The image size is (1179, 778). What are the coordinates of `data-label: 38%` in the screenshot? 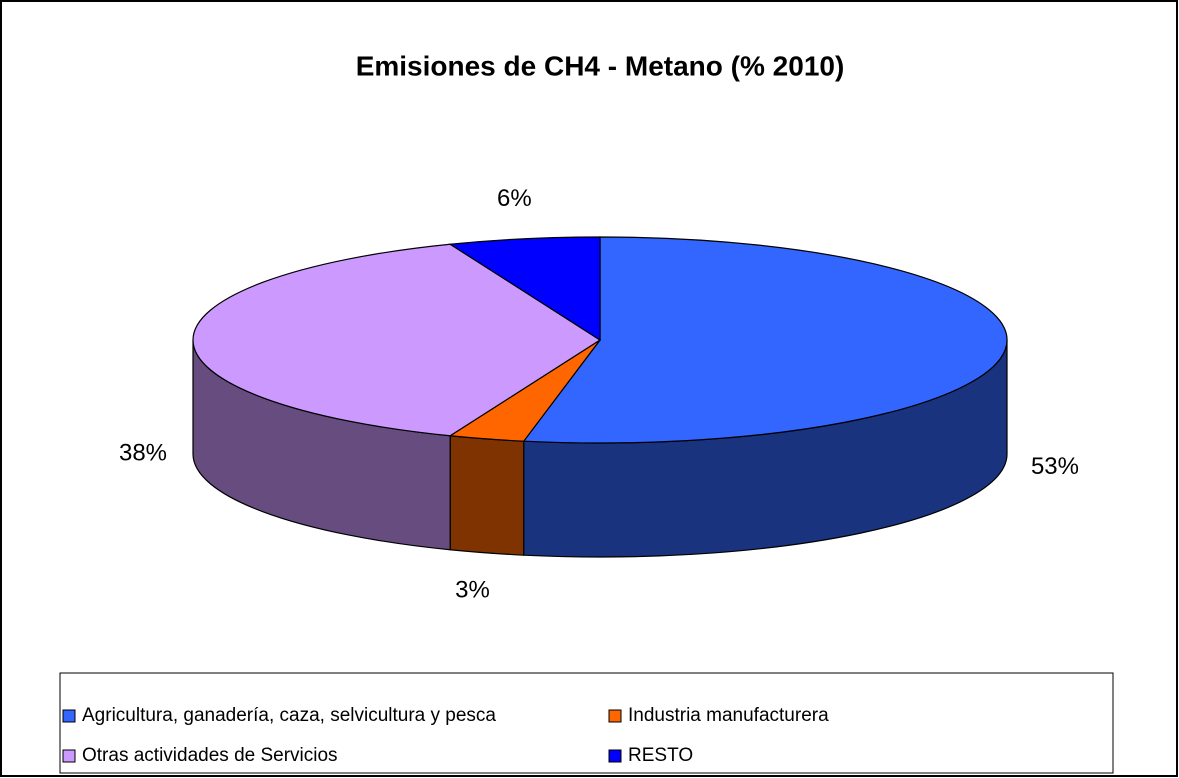 It's located at (143, 452).